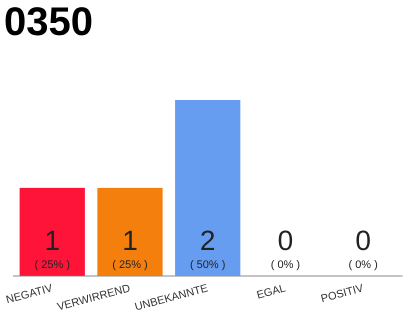 This screenshot has height=320, width=410. Describe the element at coordinates (343, 294) in the screenshot. I see `x-tick-label: POSITIV` at that location.